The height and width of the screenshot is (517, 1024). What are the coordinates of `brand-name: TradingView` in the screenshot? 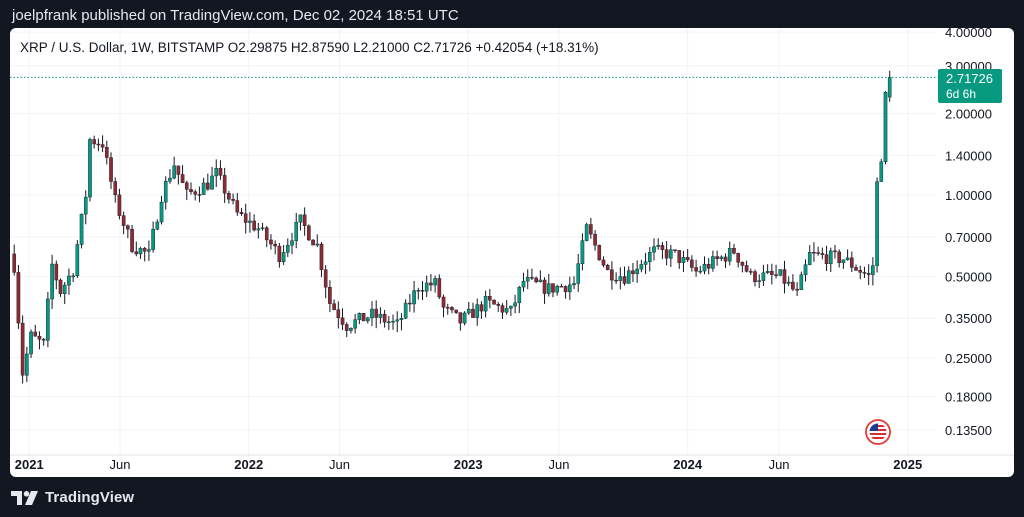 It's located at (90, 497).